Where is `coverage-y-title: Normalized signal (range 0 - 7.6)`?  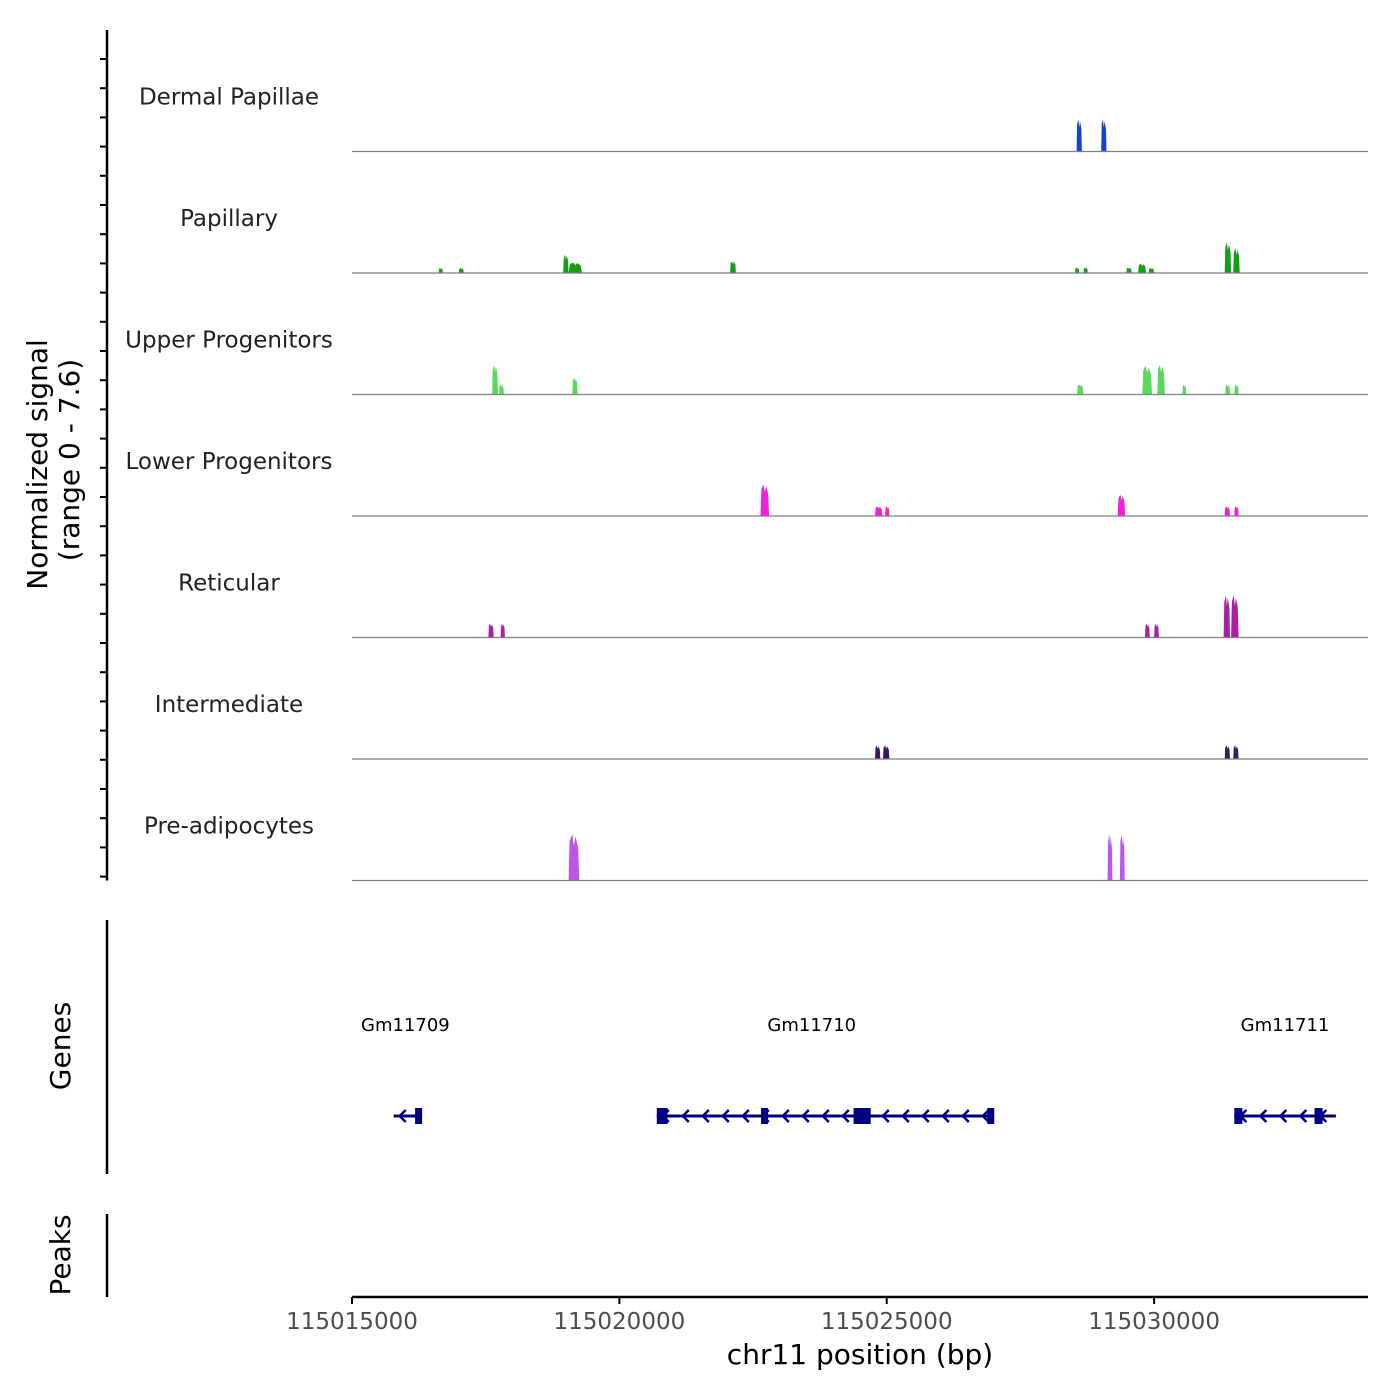 coverage-y-title: Normalized signal (range 0 - 7.6) is located at coordinates (53, 459).